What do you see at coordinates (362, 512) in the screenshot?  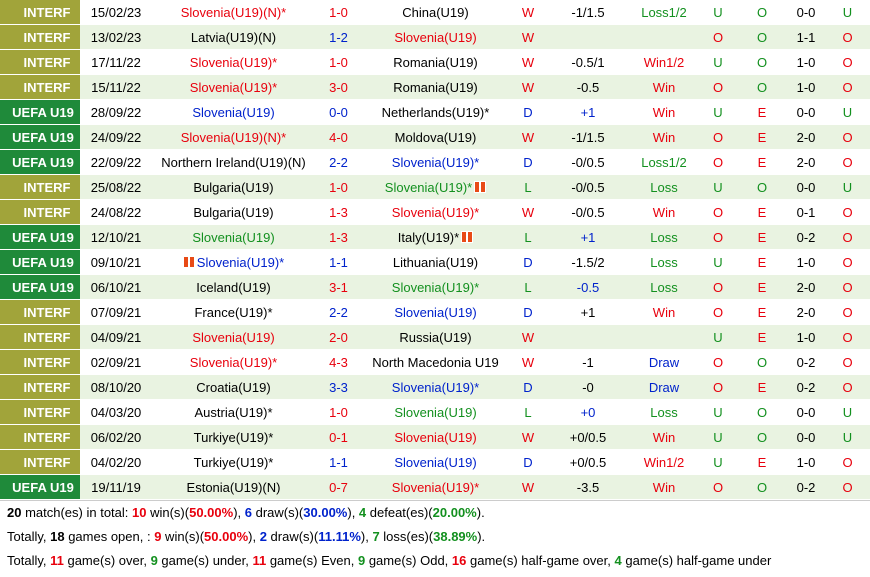 I see `defeat-count: 4` at bounding box center [362, 512].